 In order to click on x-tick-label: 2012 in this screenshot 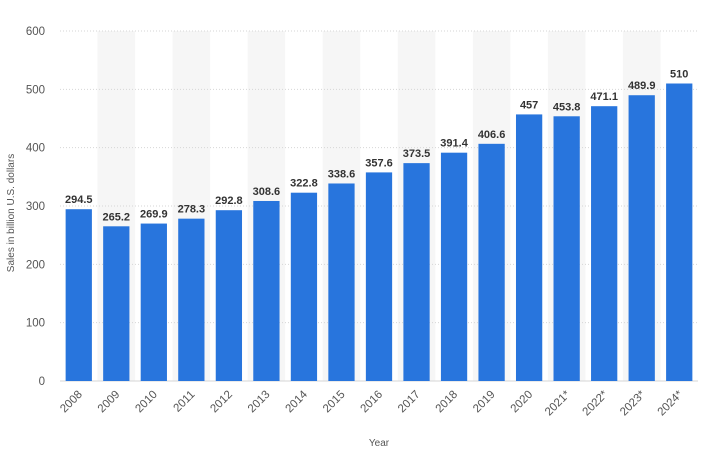, I will do `click(221, 402)`.